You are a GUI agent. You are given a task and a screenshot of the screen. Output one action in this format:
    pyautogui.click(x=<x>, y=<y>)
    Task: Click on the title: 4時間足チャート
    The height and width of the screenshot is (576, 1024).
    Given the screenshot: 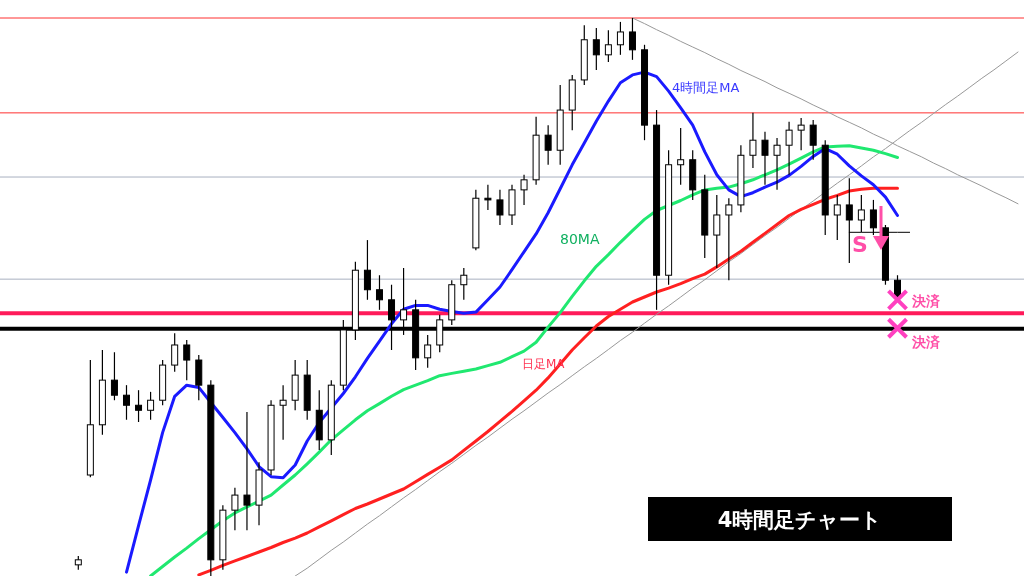 What is the action you would take?
    pyautogui.click(x=800, y=519)
    